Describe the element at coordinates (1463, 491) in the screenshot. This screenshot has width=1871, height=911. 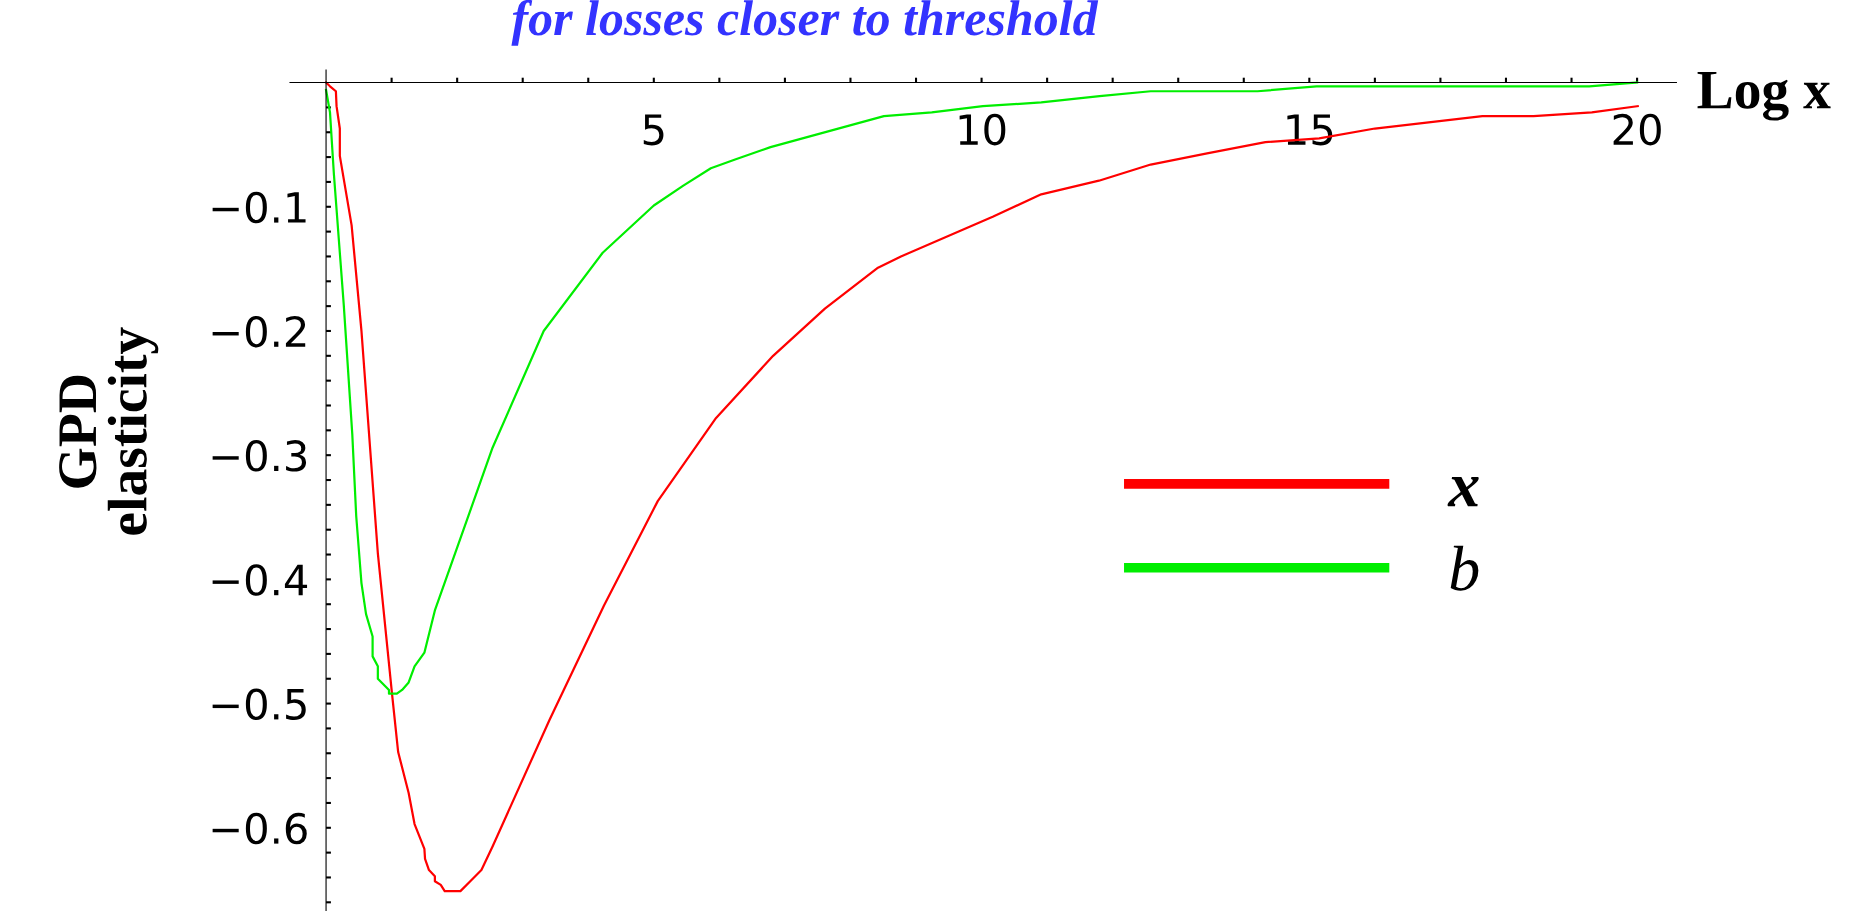
I see `legend-label: x` at that location.